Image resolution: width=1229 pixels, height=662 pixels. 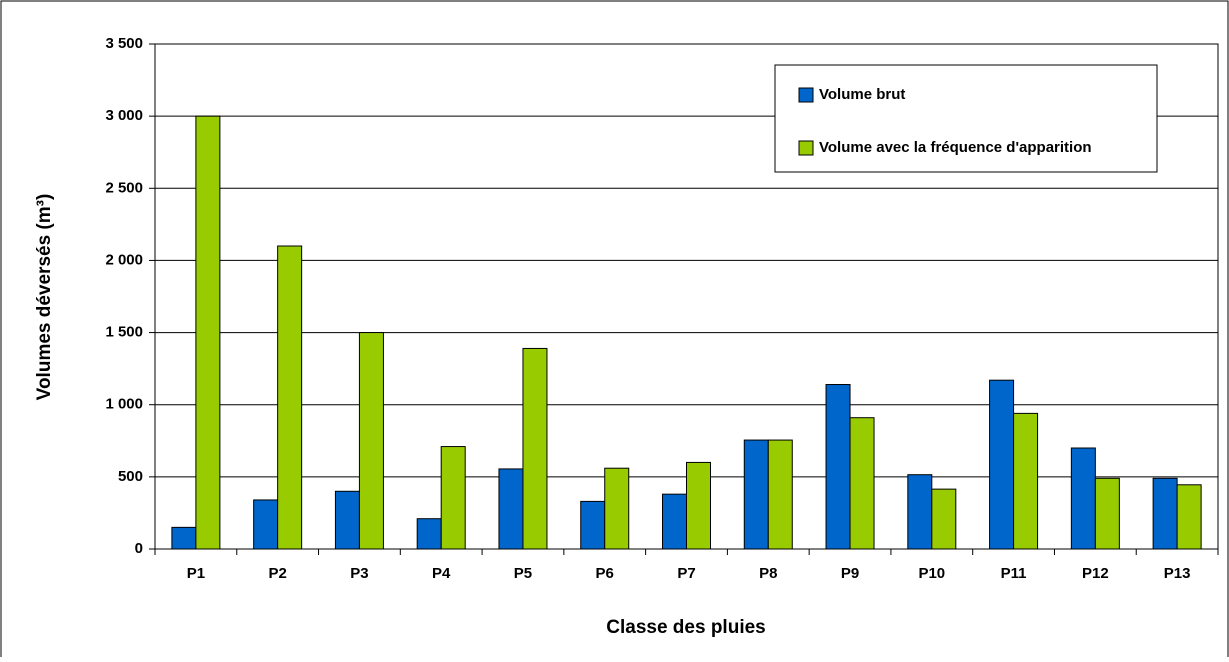 I want to click on legend-label: Volume avec la fréquence d'apparition, so click(x=955, y=147).